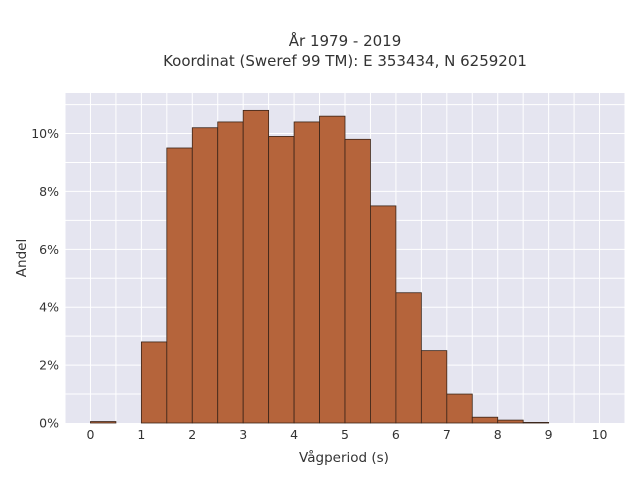 This screenshot has height=480, width=640. I want to click on x-axis-ticks: 0 1 2 3 4 5 6 7 8 9 10, so click(346, 434).